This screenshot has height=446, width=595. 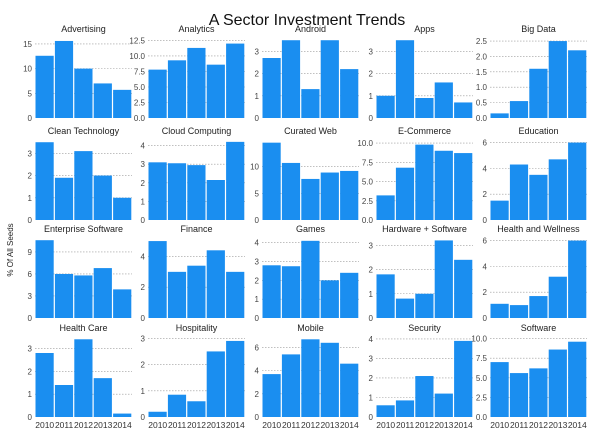 What do you see at coordinates (143, 338) in the screenshot?
I see `y-tick-label: 3` at bounding box center [143, 338].